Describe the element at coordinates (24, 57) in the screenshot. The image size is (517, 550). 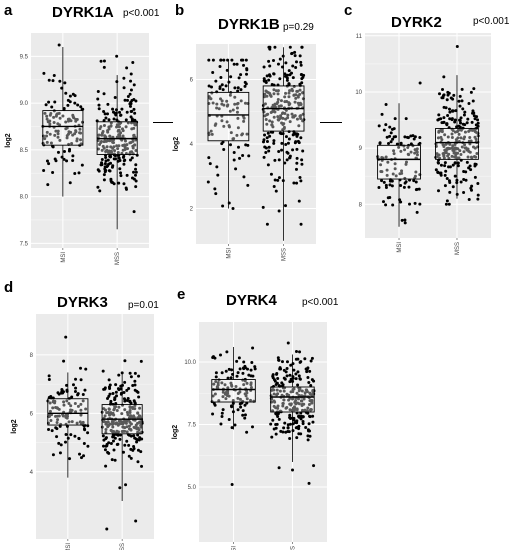
I see `y-tick-label: 9.5` at that location.